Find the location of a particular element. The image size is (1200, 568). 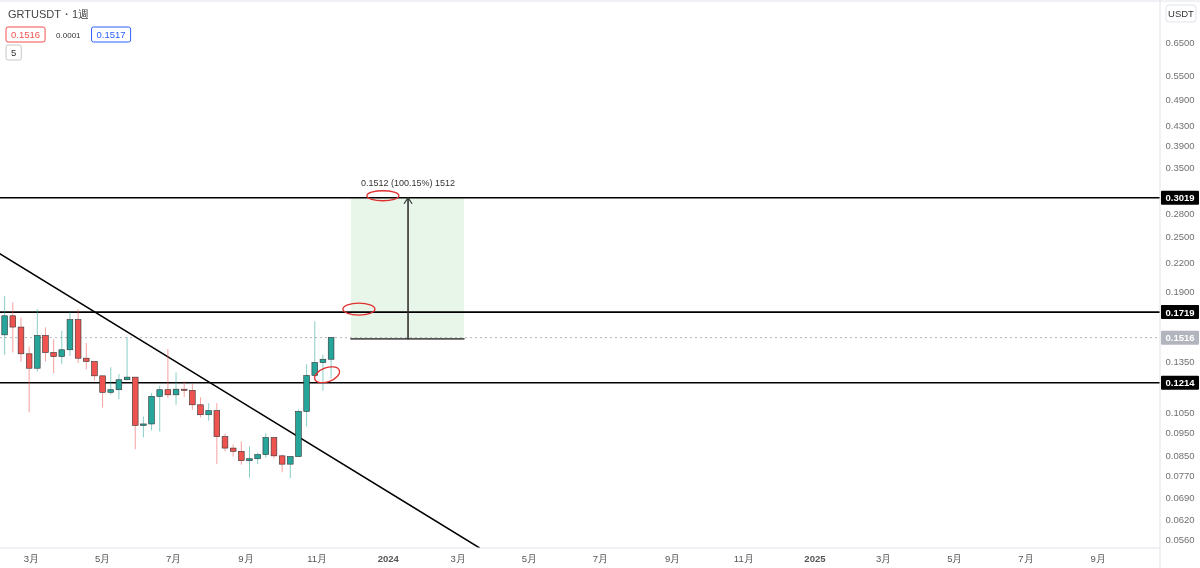

y-tick-label: 0.0620 is located at coordinates (1180, 519).